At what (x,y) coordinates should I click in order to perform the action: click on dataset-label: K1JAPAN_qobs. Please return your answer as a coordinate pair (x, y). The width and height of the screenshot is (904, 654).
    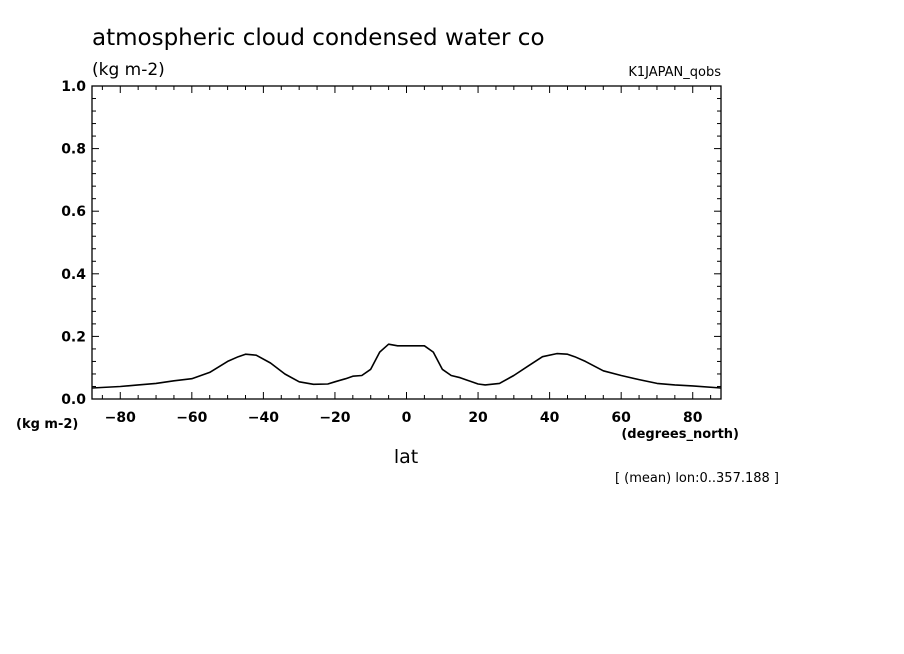
    Looking at the image, I should click on (674, 72).